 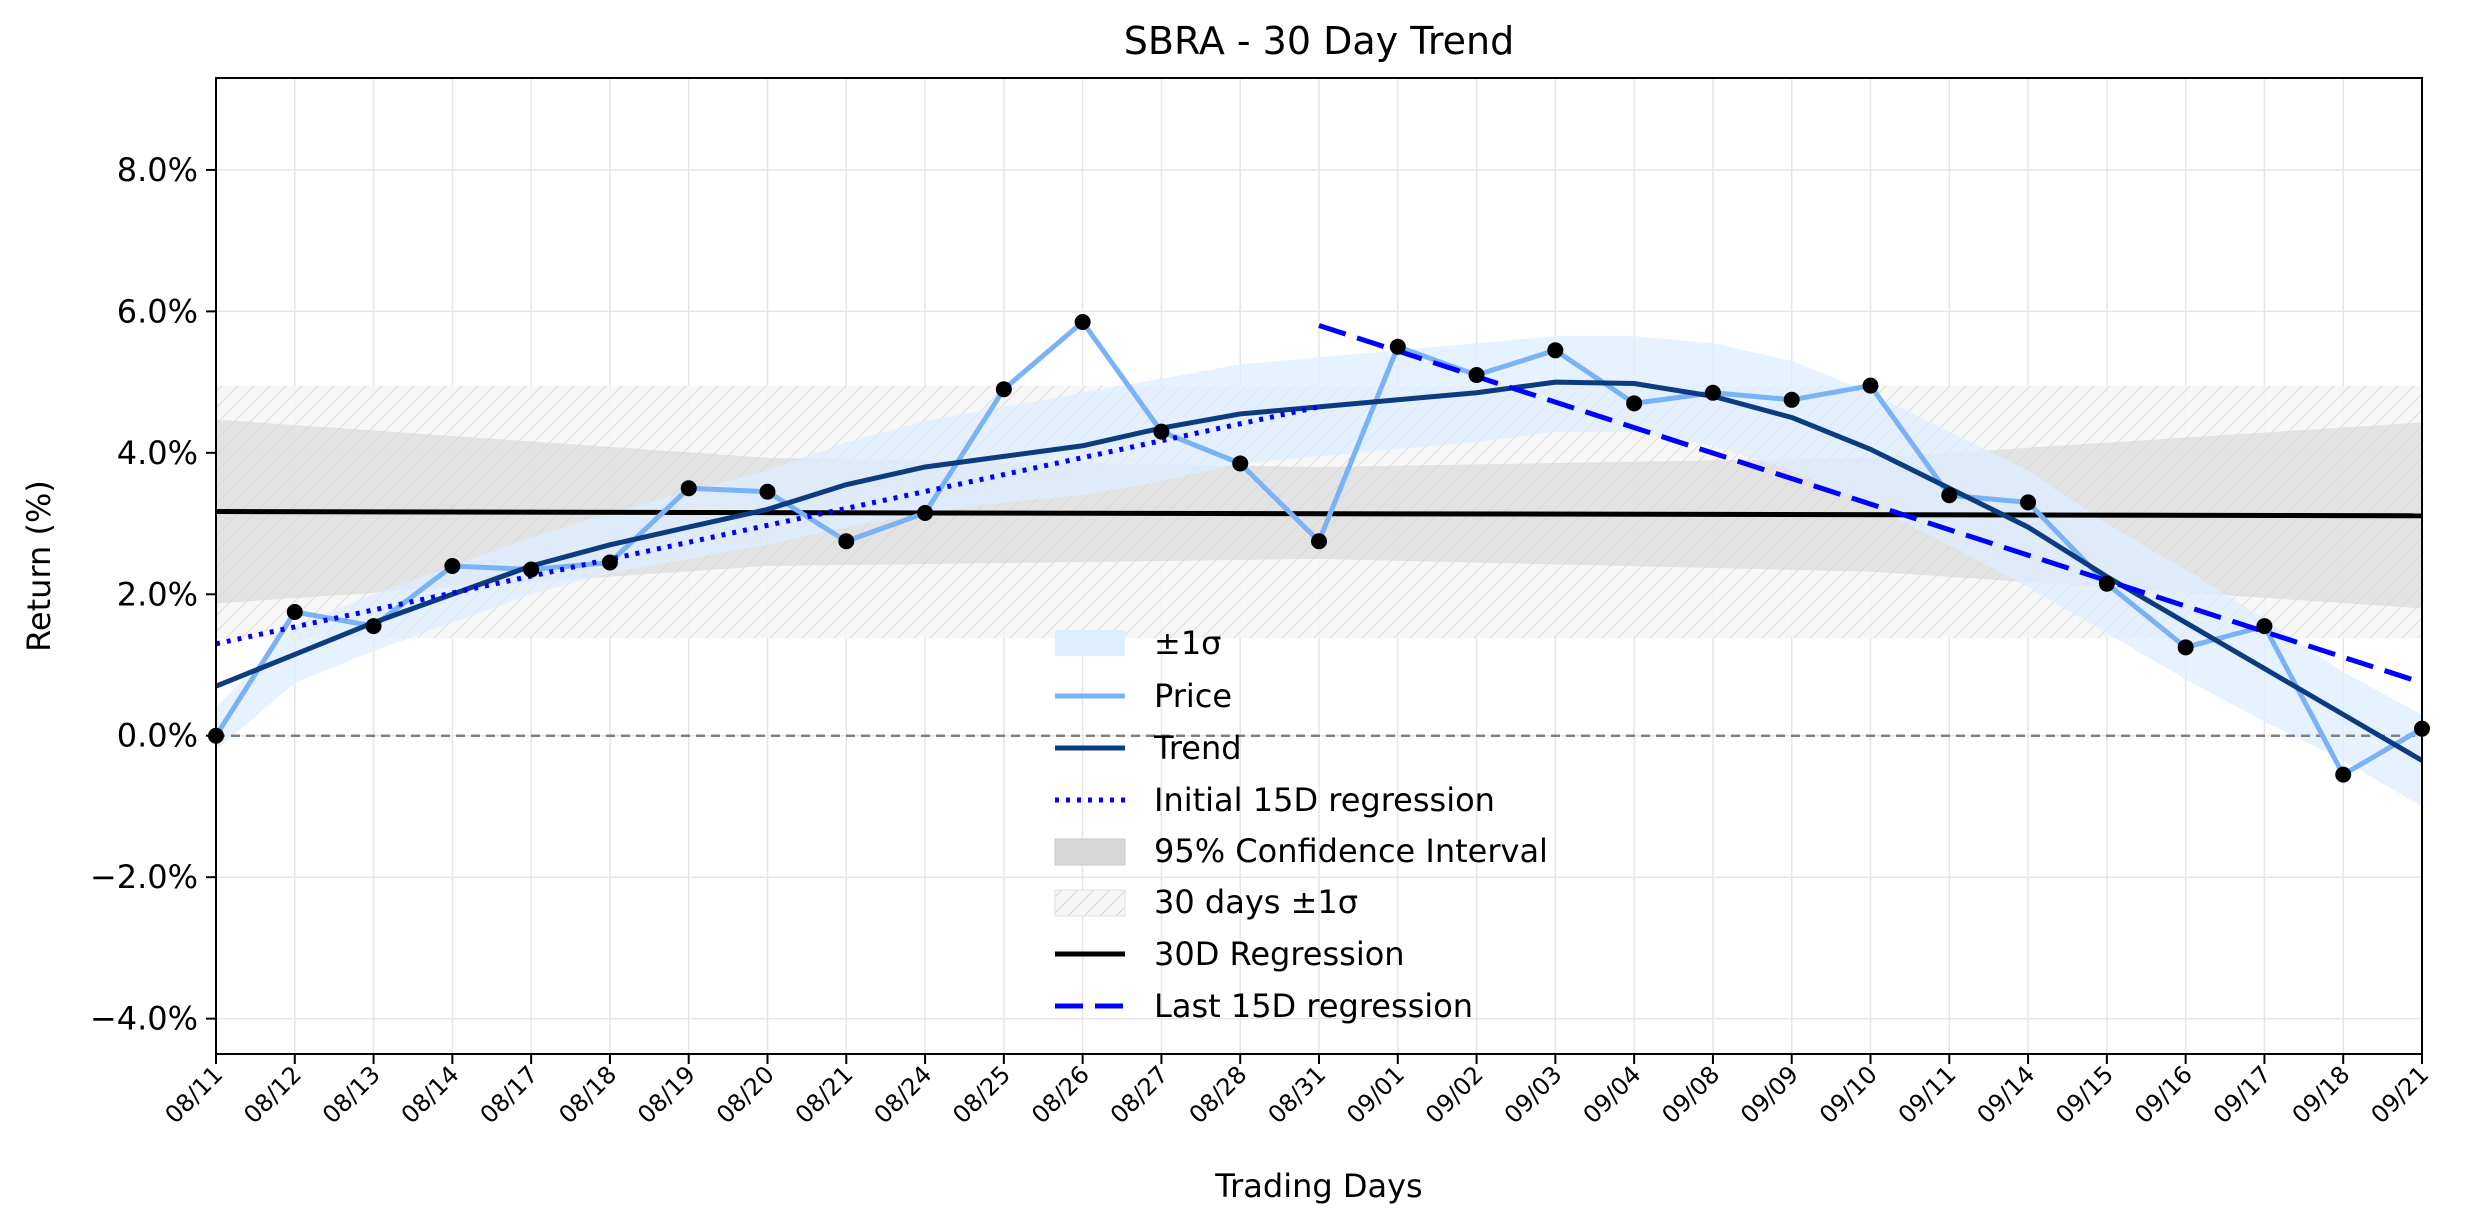 What do you see at coordinates (430, 1094) in the screenshot?
I see `x-tick-label: 08/14` at bounding box center [430, 1094].